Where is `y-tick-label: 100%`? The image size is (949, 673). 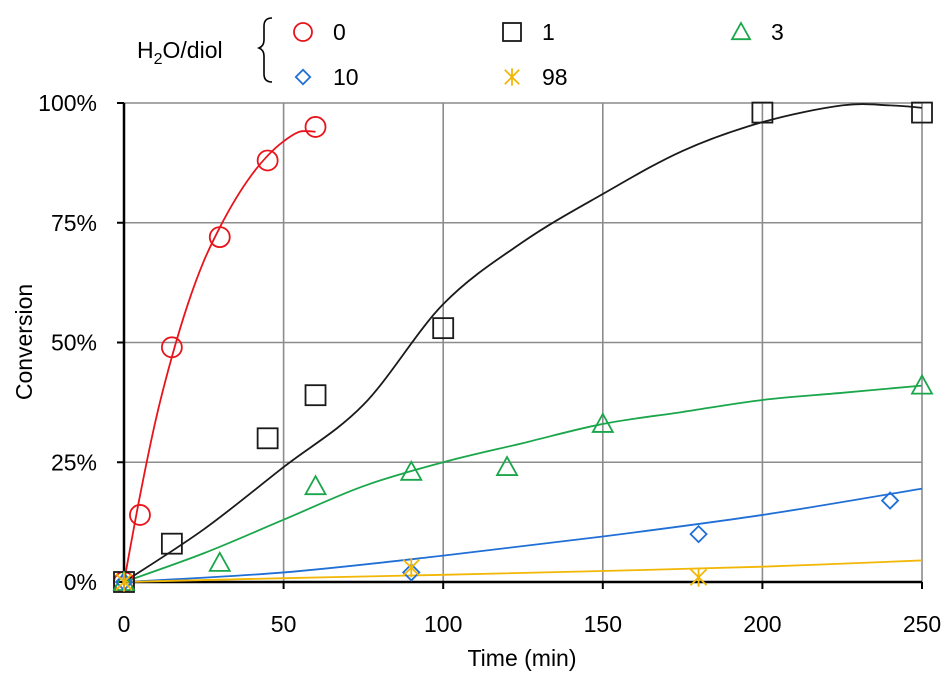 y-tick-label: 100% is located at coordinates (67, 103).